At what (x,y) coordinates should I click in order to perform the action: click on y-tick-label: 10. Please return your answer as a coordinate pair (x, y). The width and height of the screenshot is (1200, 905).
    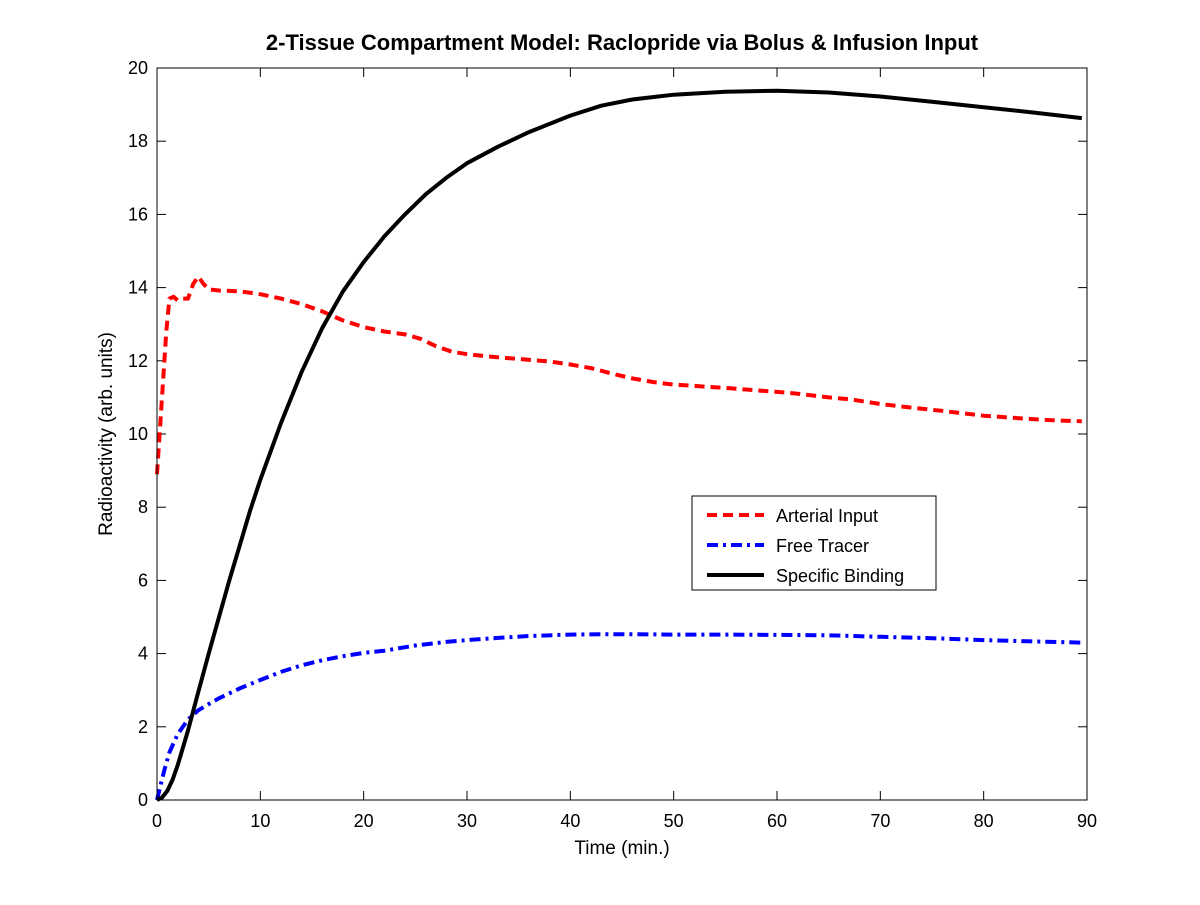
    Looking at the image, I should click on (138, 434).